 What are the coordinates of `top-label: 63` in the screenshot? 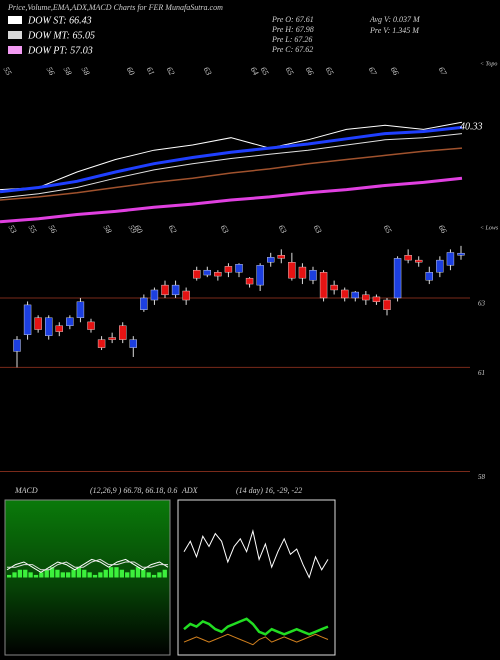 It's located at (208, 70).